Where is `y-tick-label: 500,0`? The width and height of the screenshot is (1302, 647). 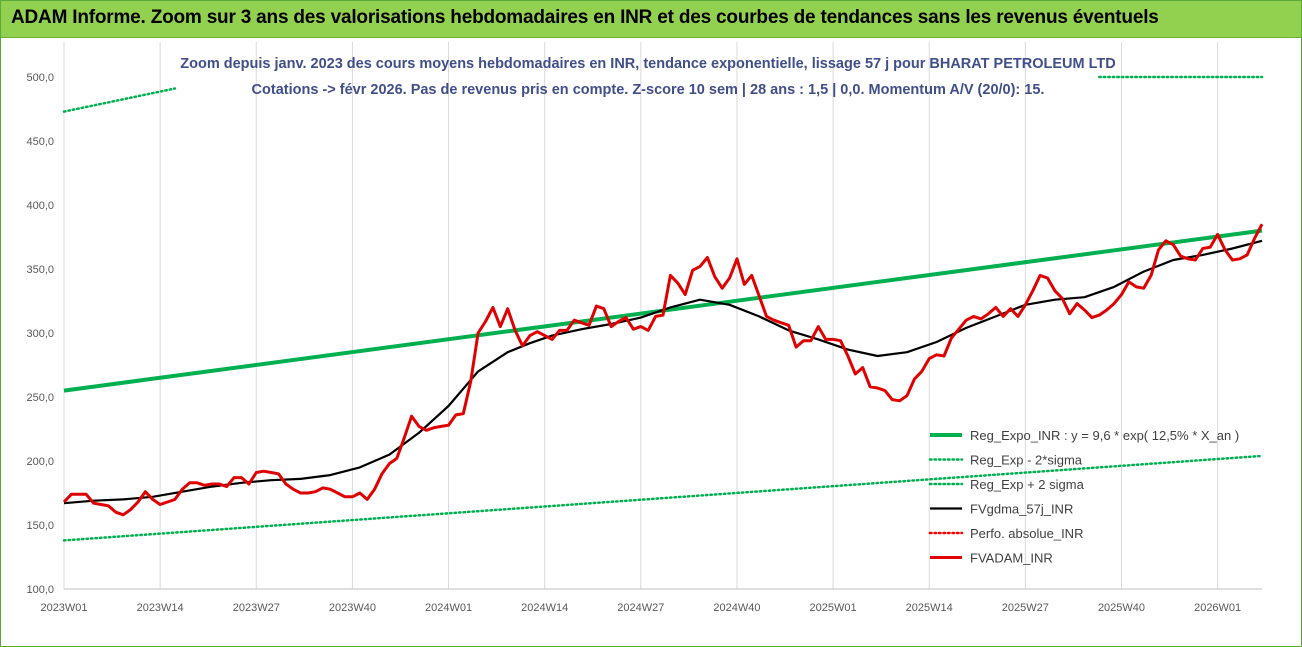
y-tick-label: 500,0 is located at coordinates (40, 78).